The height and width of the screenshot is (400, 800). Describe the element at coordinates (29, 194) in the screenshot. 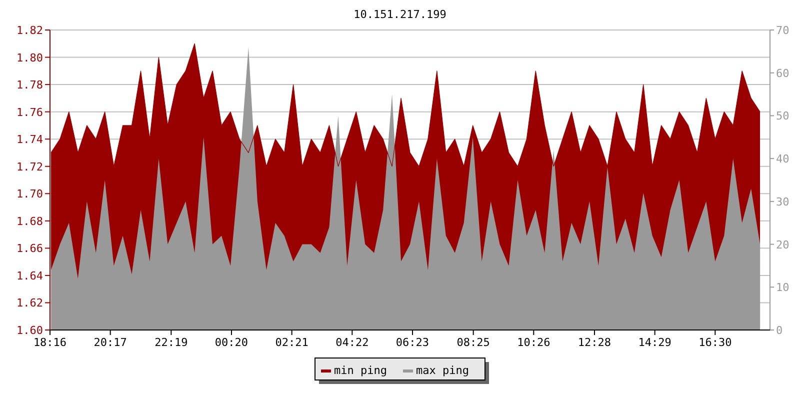

I see `y-tick-label: 1.70` at that location.